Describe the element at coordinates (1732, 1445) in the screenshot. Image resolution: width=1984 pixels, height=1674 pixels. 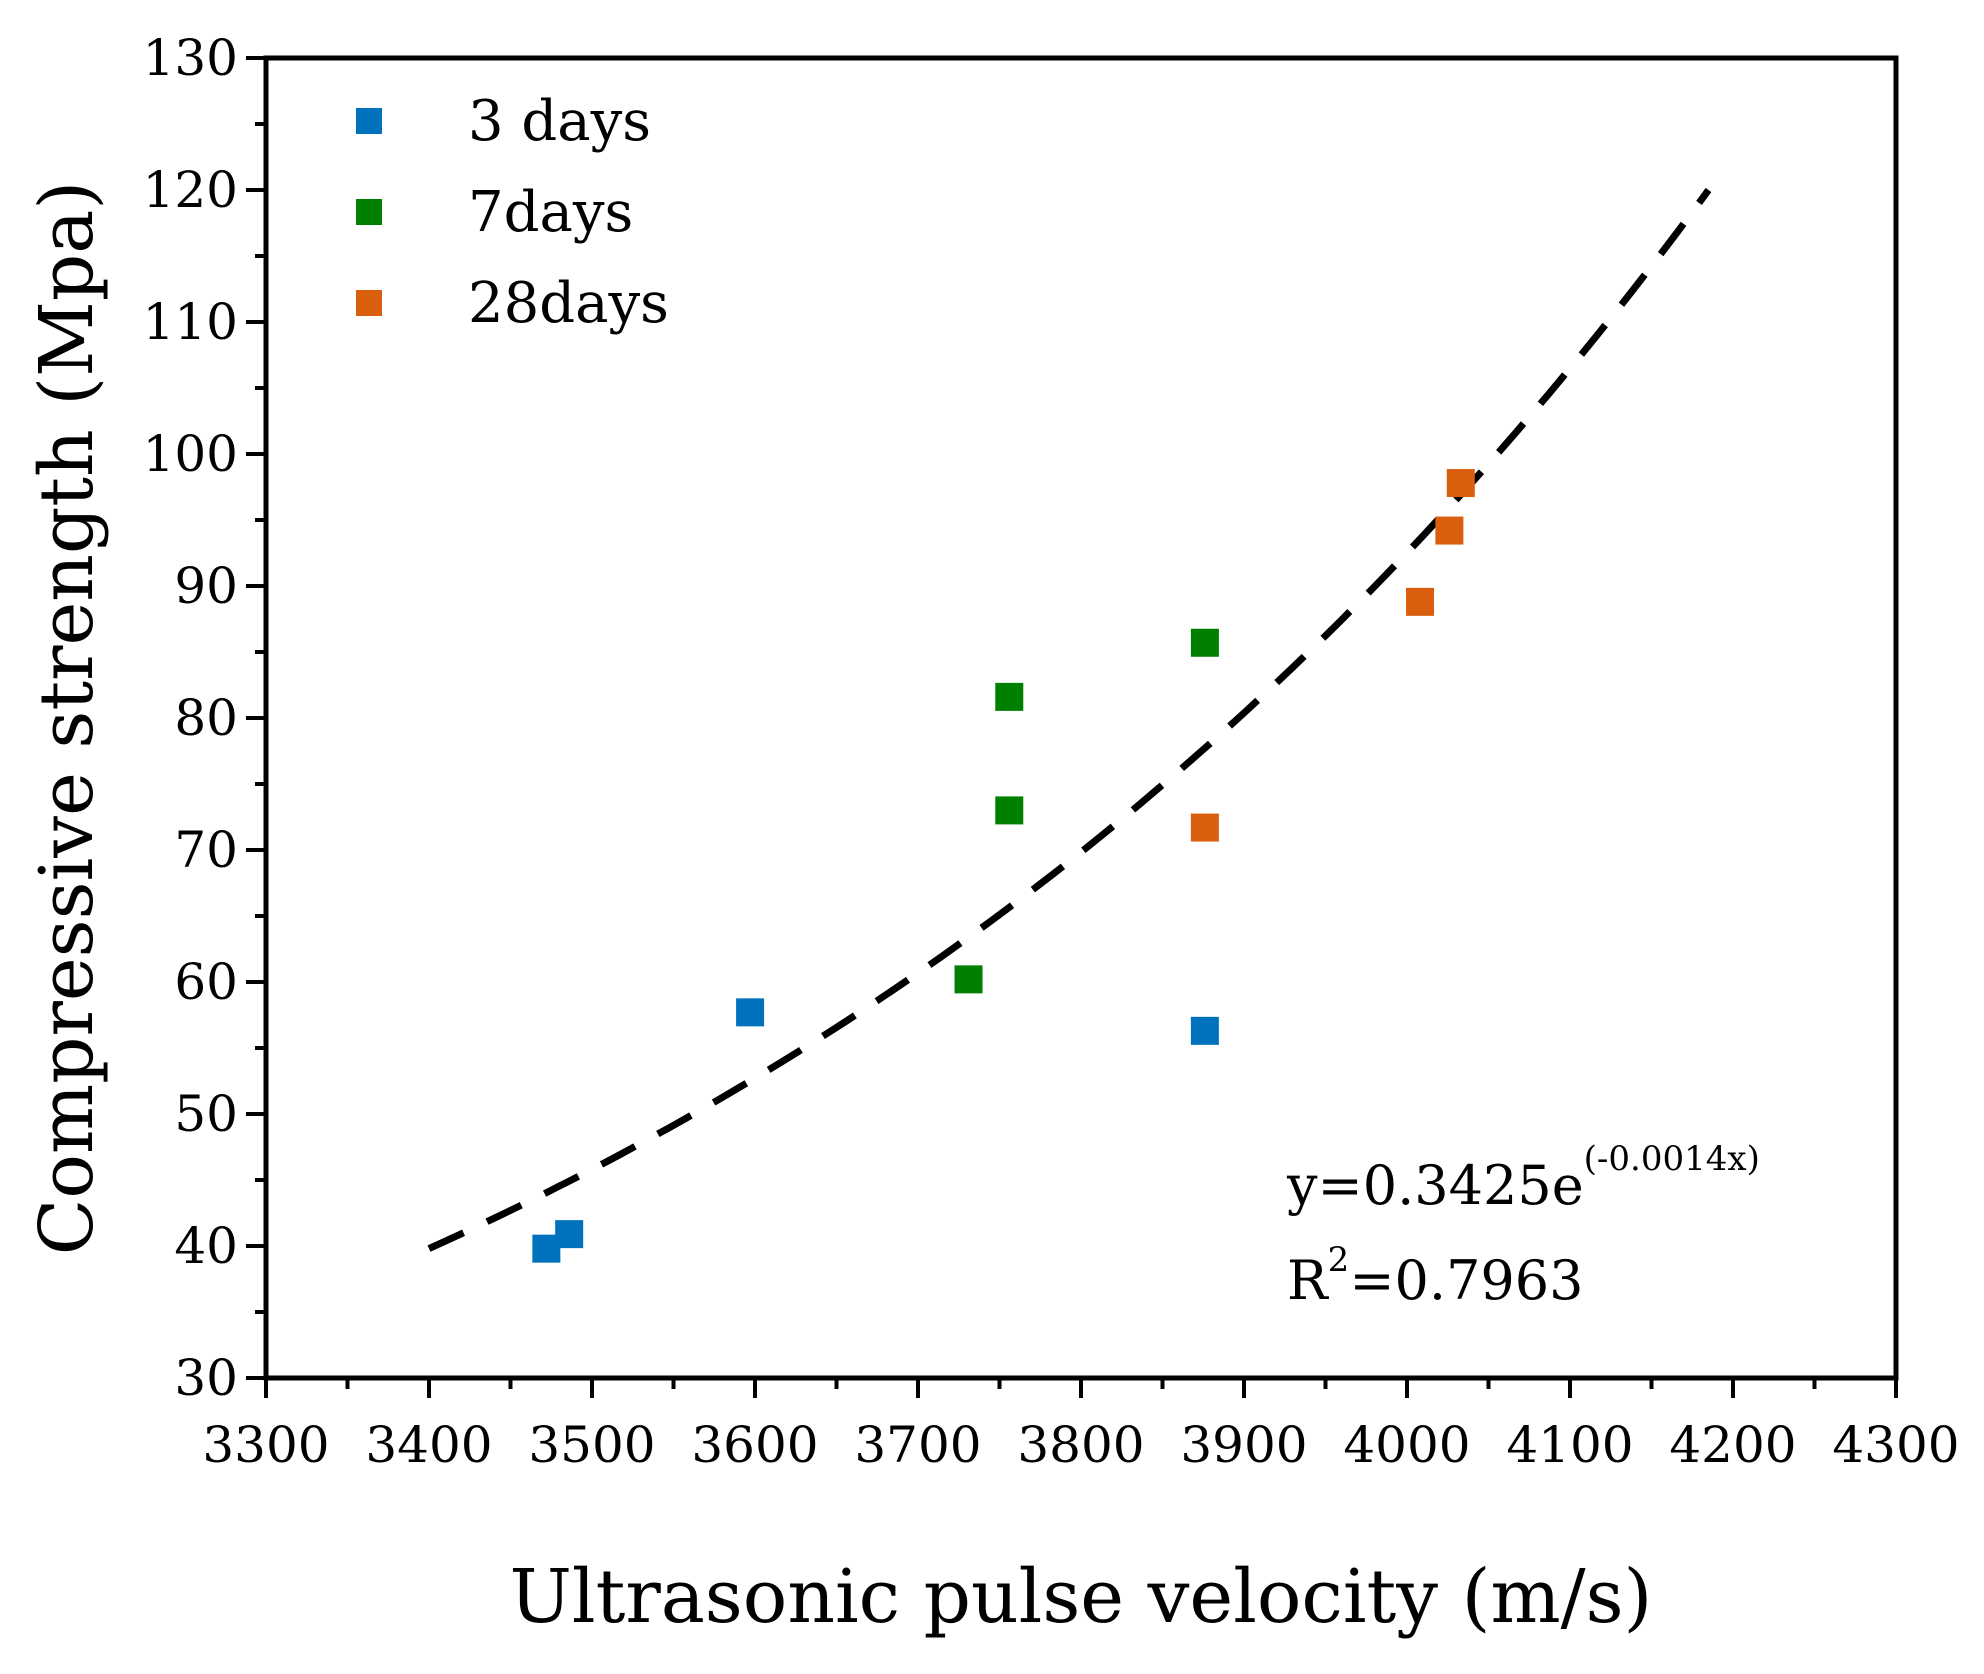
I see `x-tick-label: 4200` at that location.